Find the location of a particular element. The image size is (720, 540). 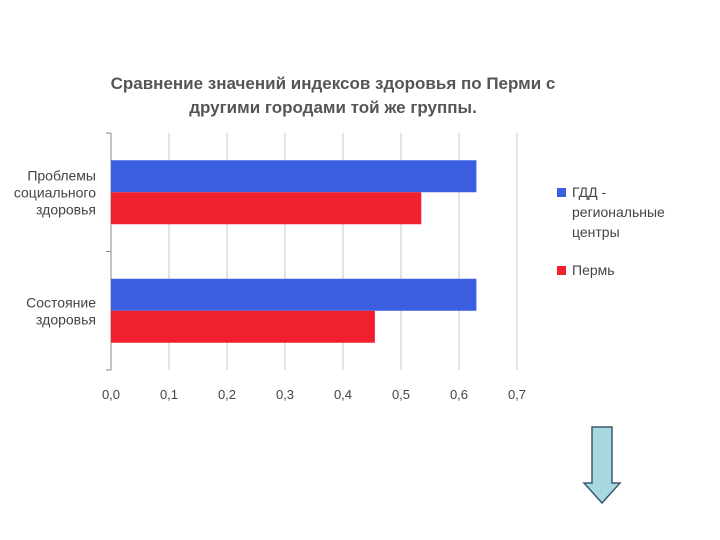

category-label: Проблемы is located at coordinates (61, 175).